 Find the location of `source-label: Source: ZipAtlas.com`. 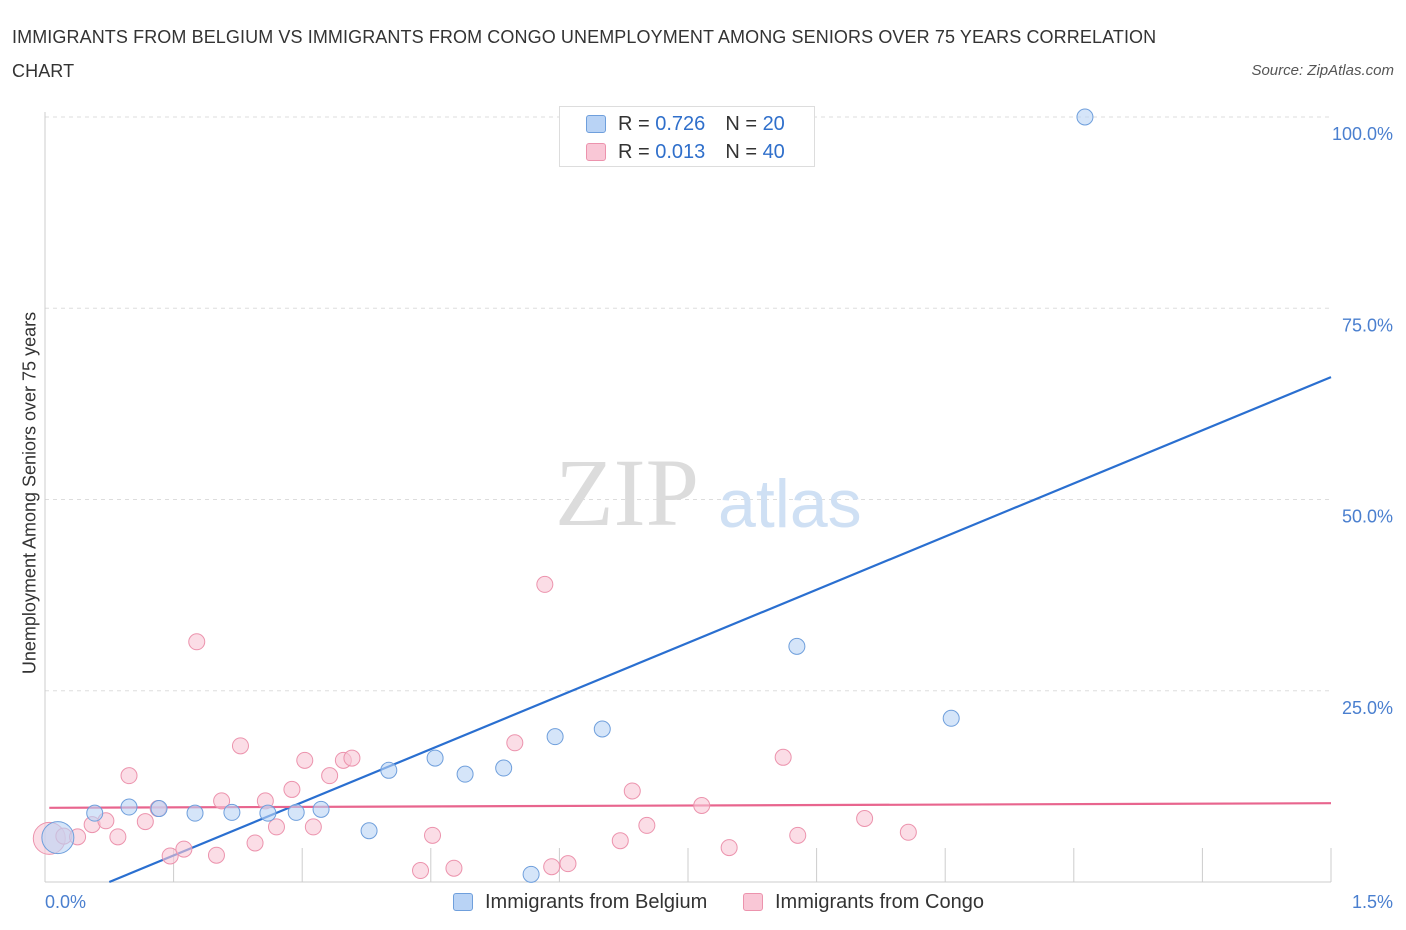

source-label: Source: ZipAtlas.com is located at coordinates (1322, 70).